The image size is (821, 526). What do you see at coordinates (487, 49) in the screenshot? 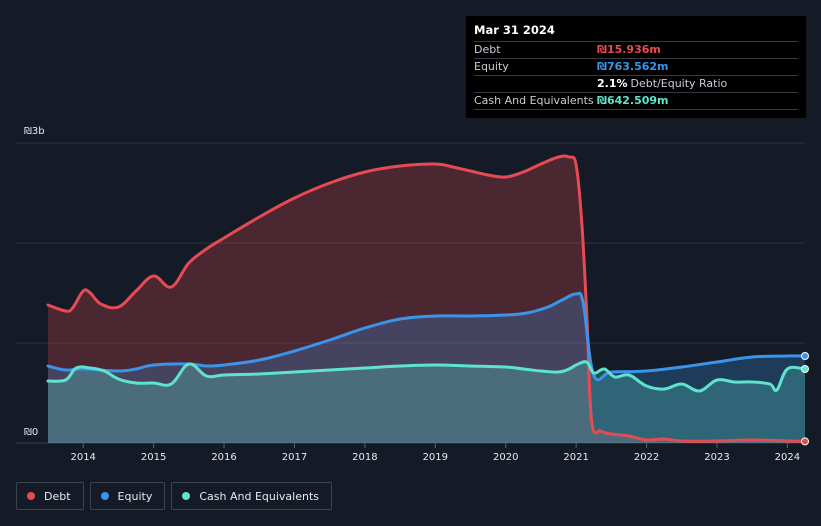
I see `tooltip-debt-label: Debt` at bounding box center [487, 49].